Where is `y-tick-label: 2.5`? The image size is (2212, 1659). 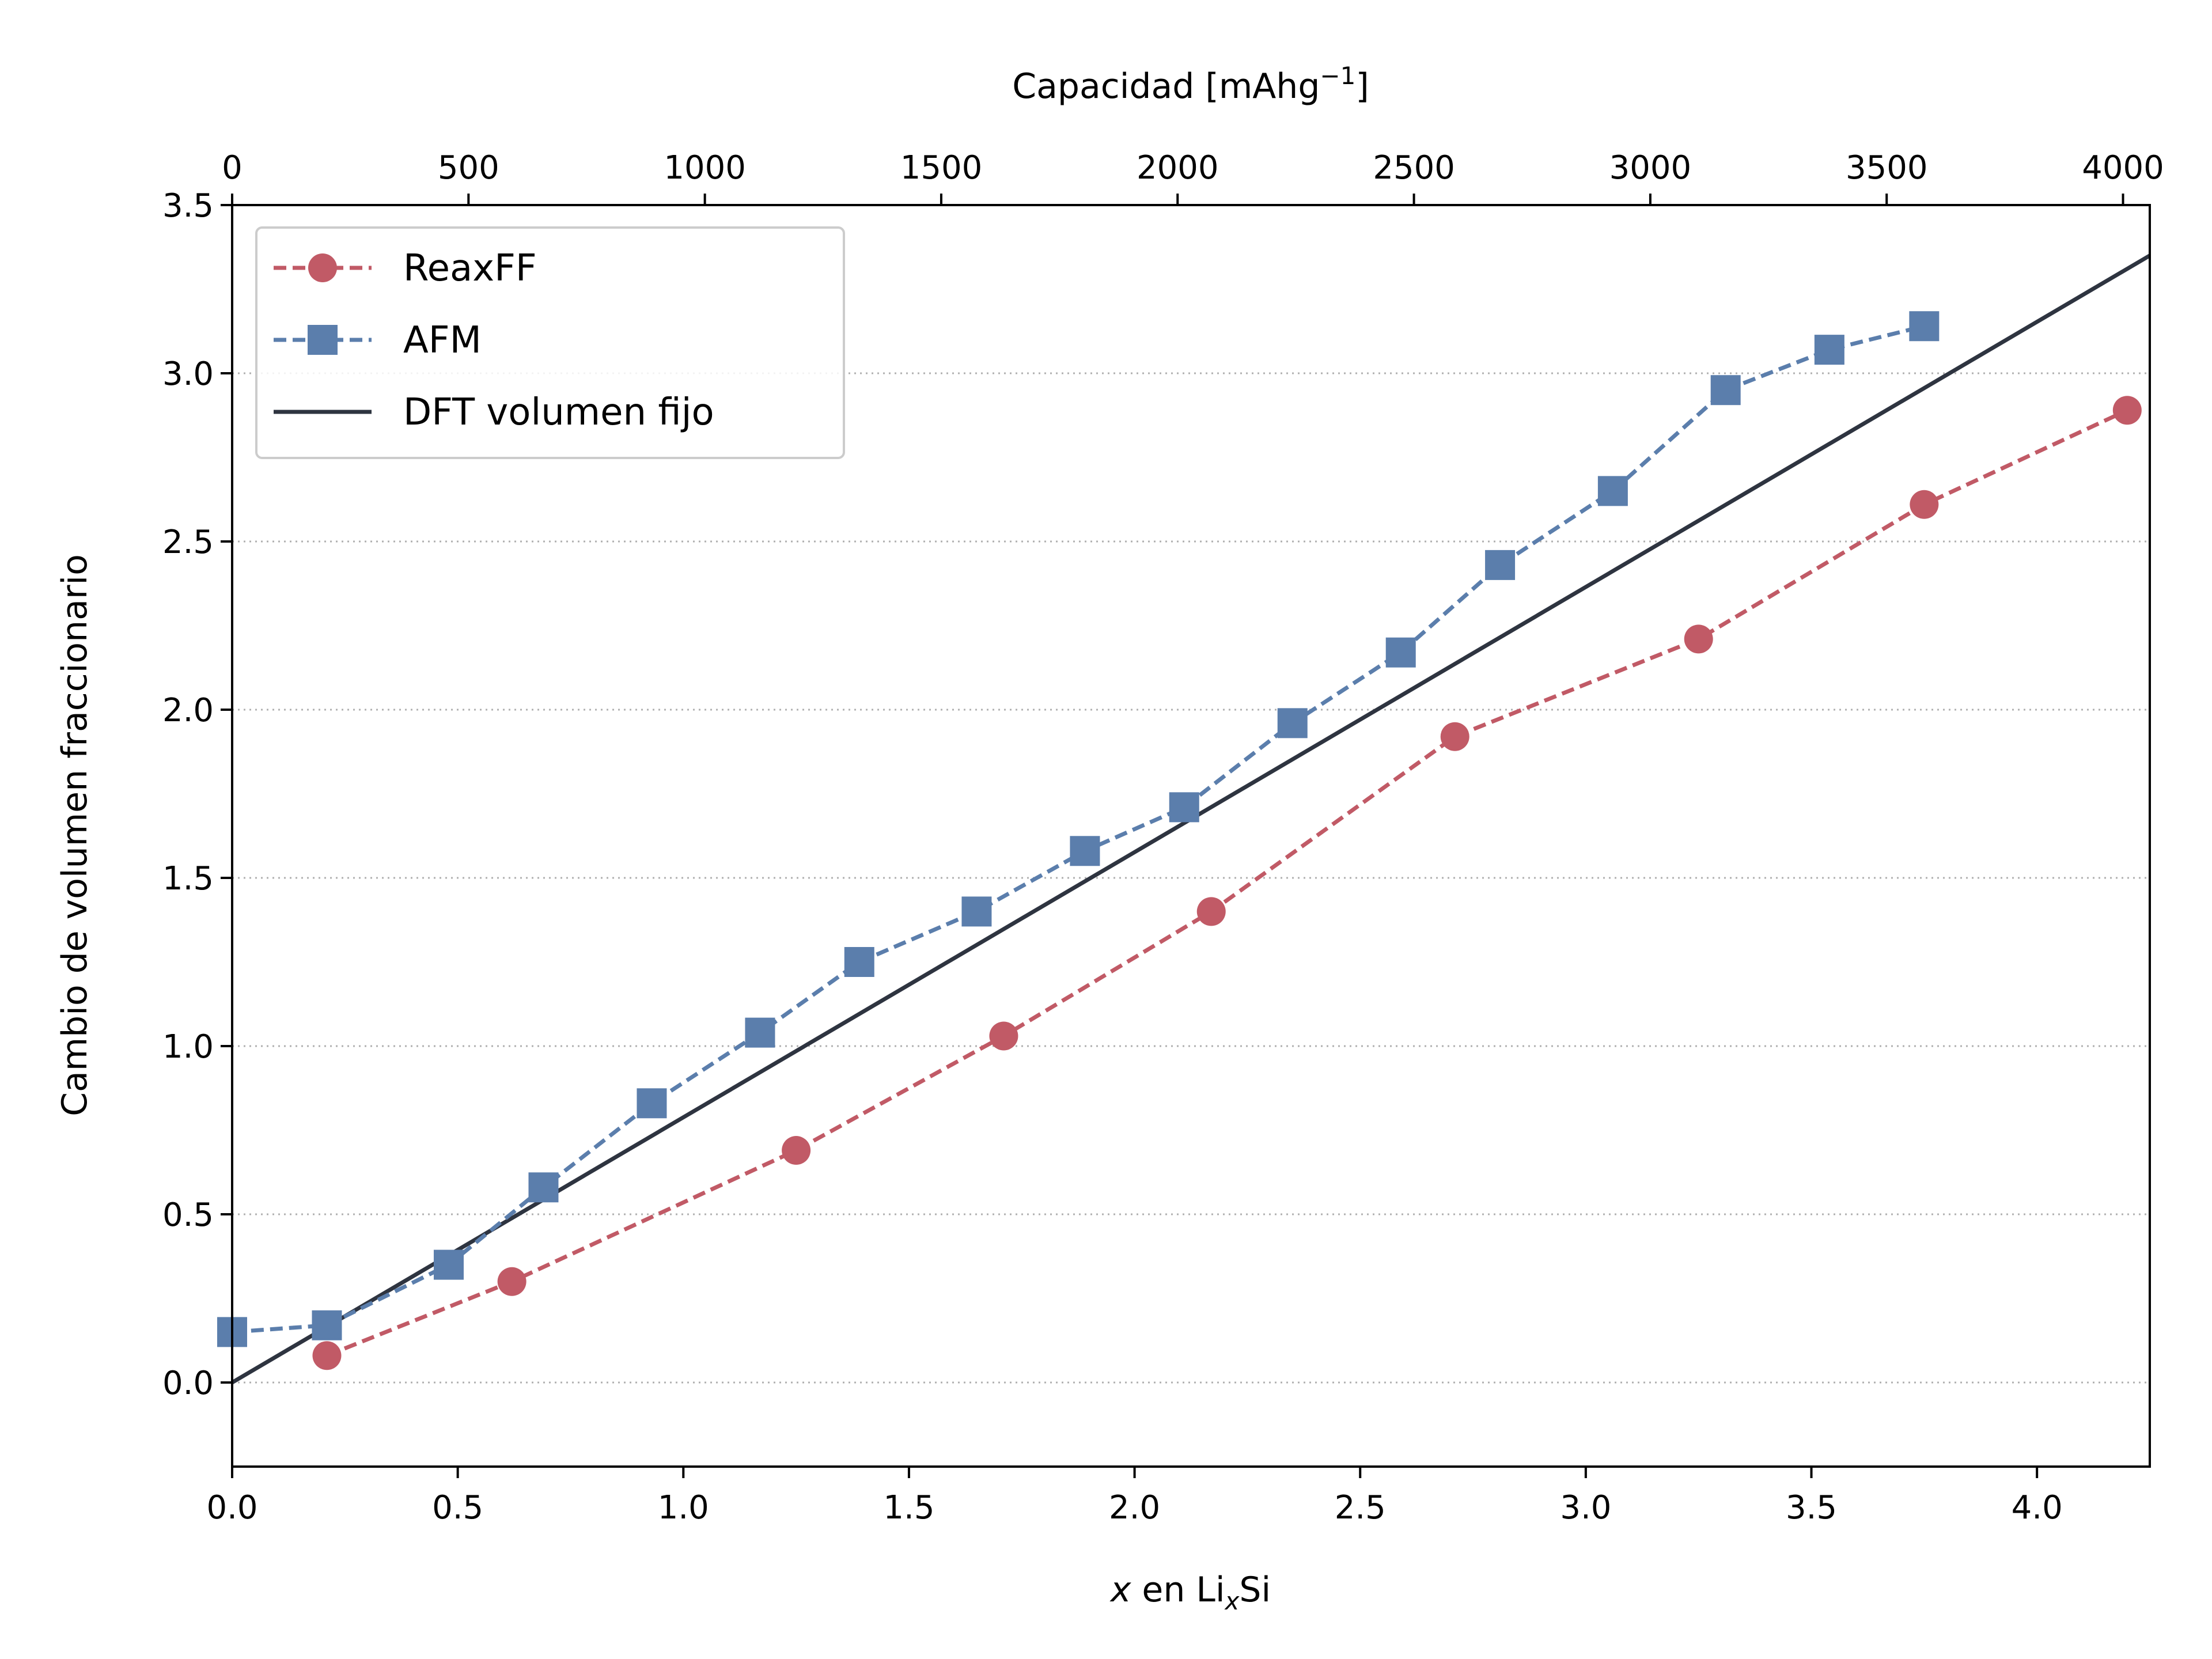 y-tick-label: 2.5 is located at coordinates (188, 542).